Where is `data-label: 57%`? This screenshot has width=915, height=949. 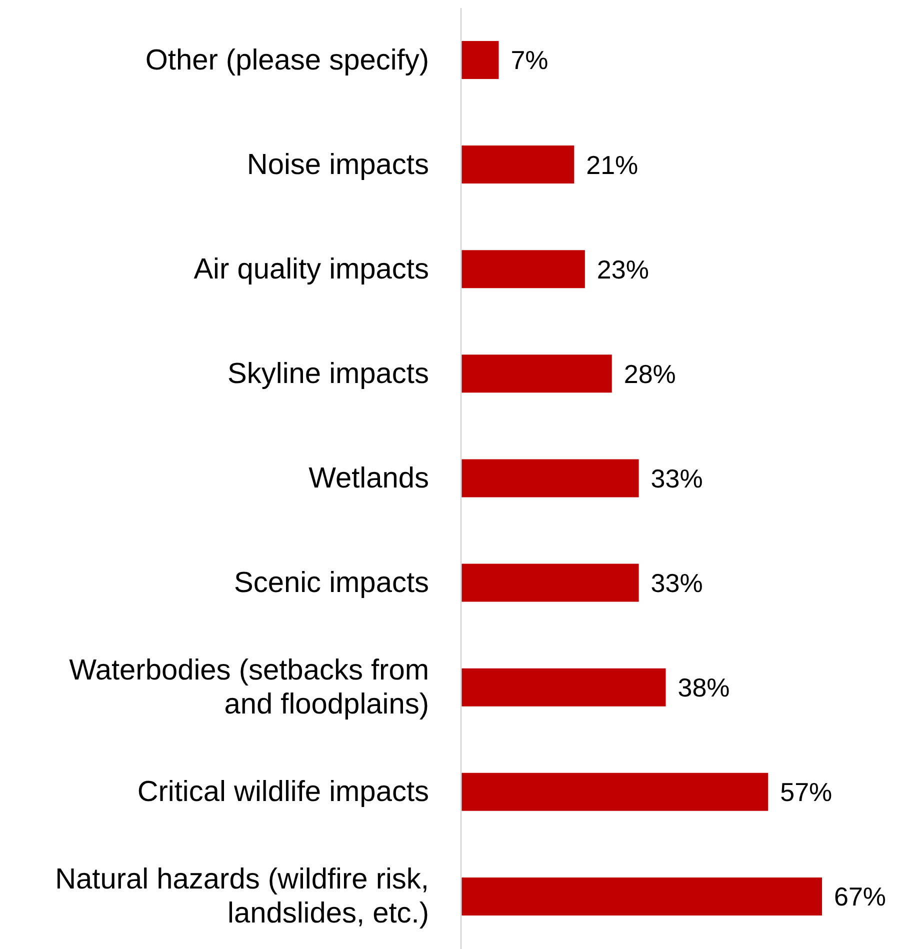 data-label: 57% is located at coordinates (806, 792).